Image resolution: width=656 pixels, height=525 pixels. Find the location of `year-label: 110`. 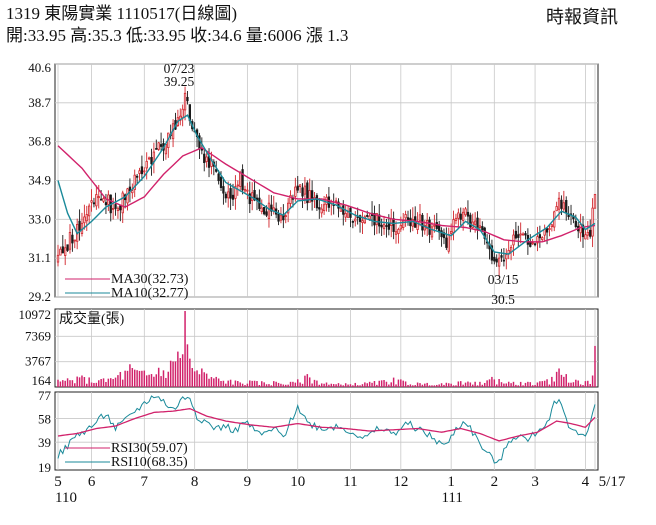

year-label: 110 is located at coordinates (66, 498).